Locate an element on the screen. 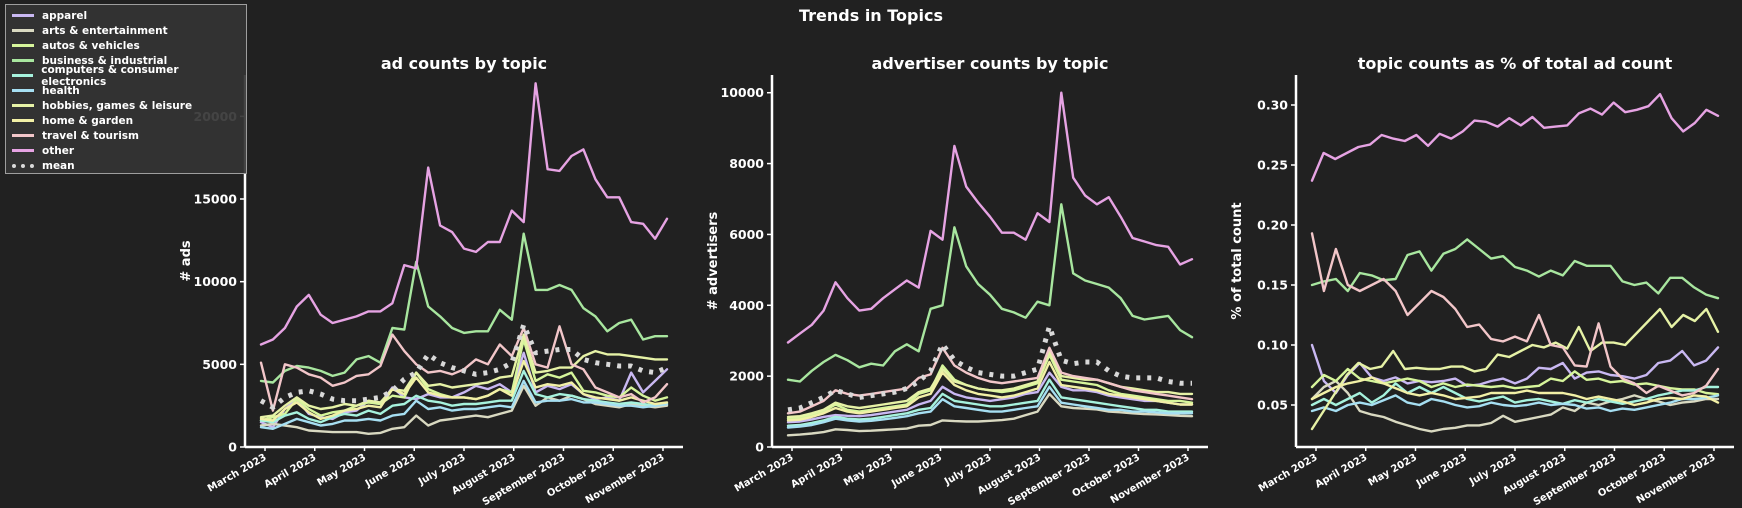  y-tick-label: 8000 is located at coordinates (746, 163).